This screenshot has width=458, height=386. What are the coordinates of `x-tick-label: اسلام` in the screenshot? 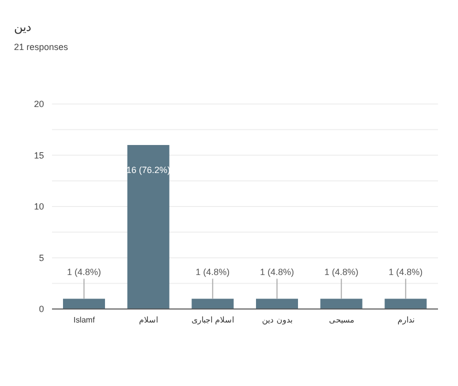 It's located at (148, 320).